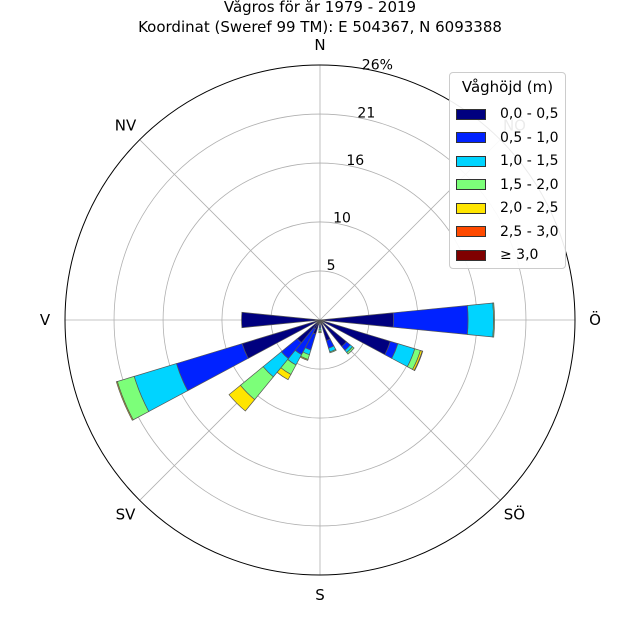 Image resolution: width=640 pixels, height=640 pixels. I want to click on direction-label-s: S, so click(320, 595).